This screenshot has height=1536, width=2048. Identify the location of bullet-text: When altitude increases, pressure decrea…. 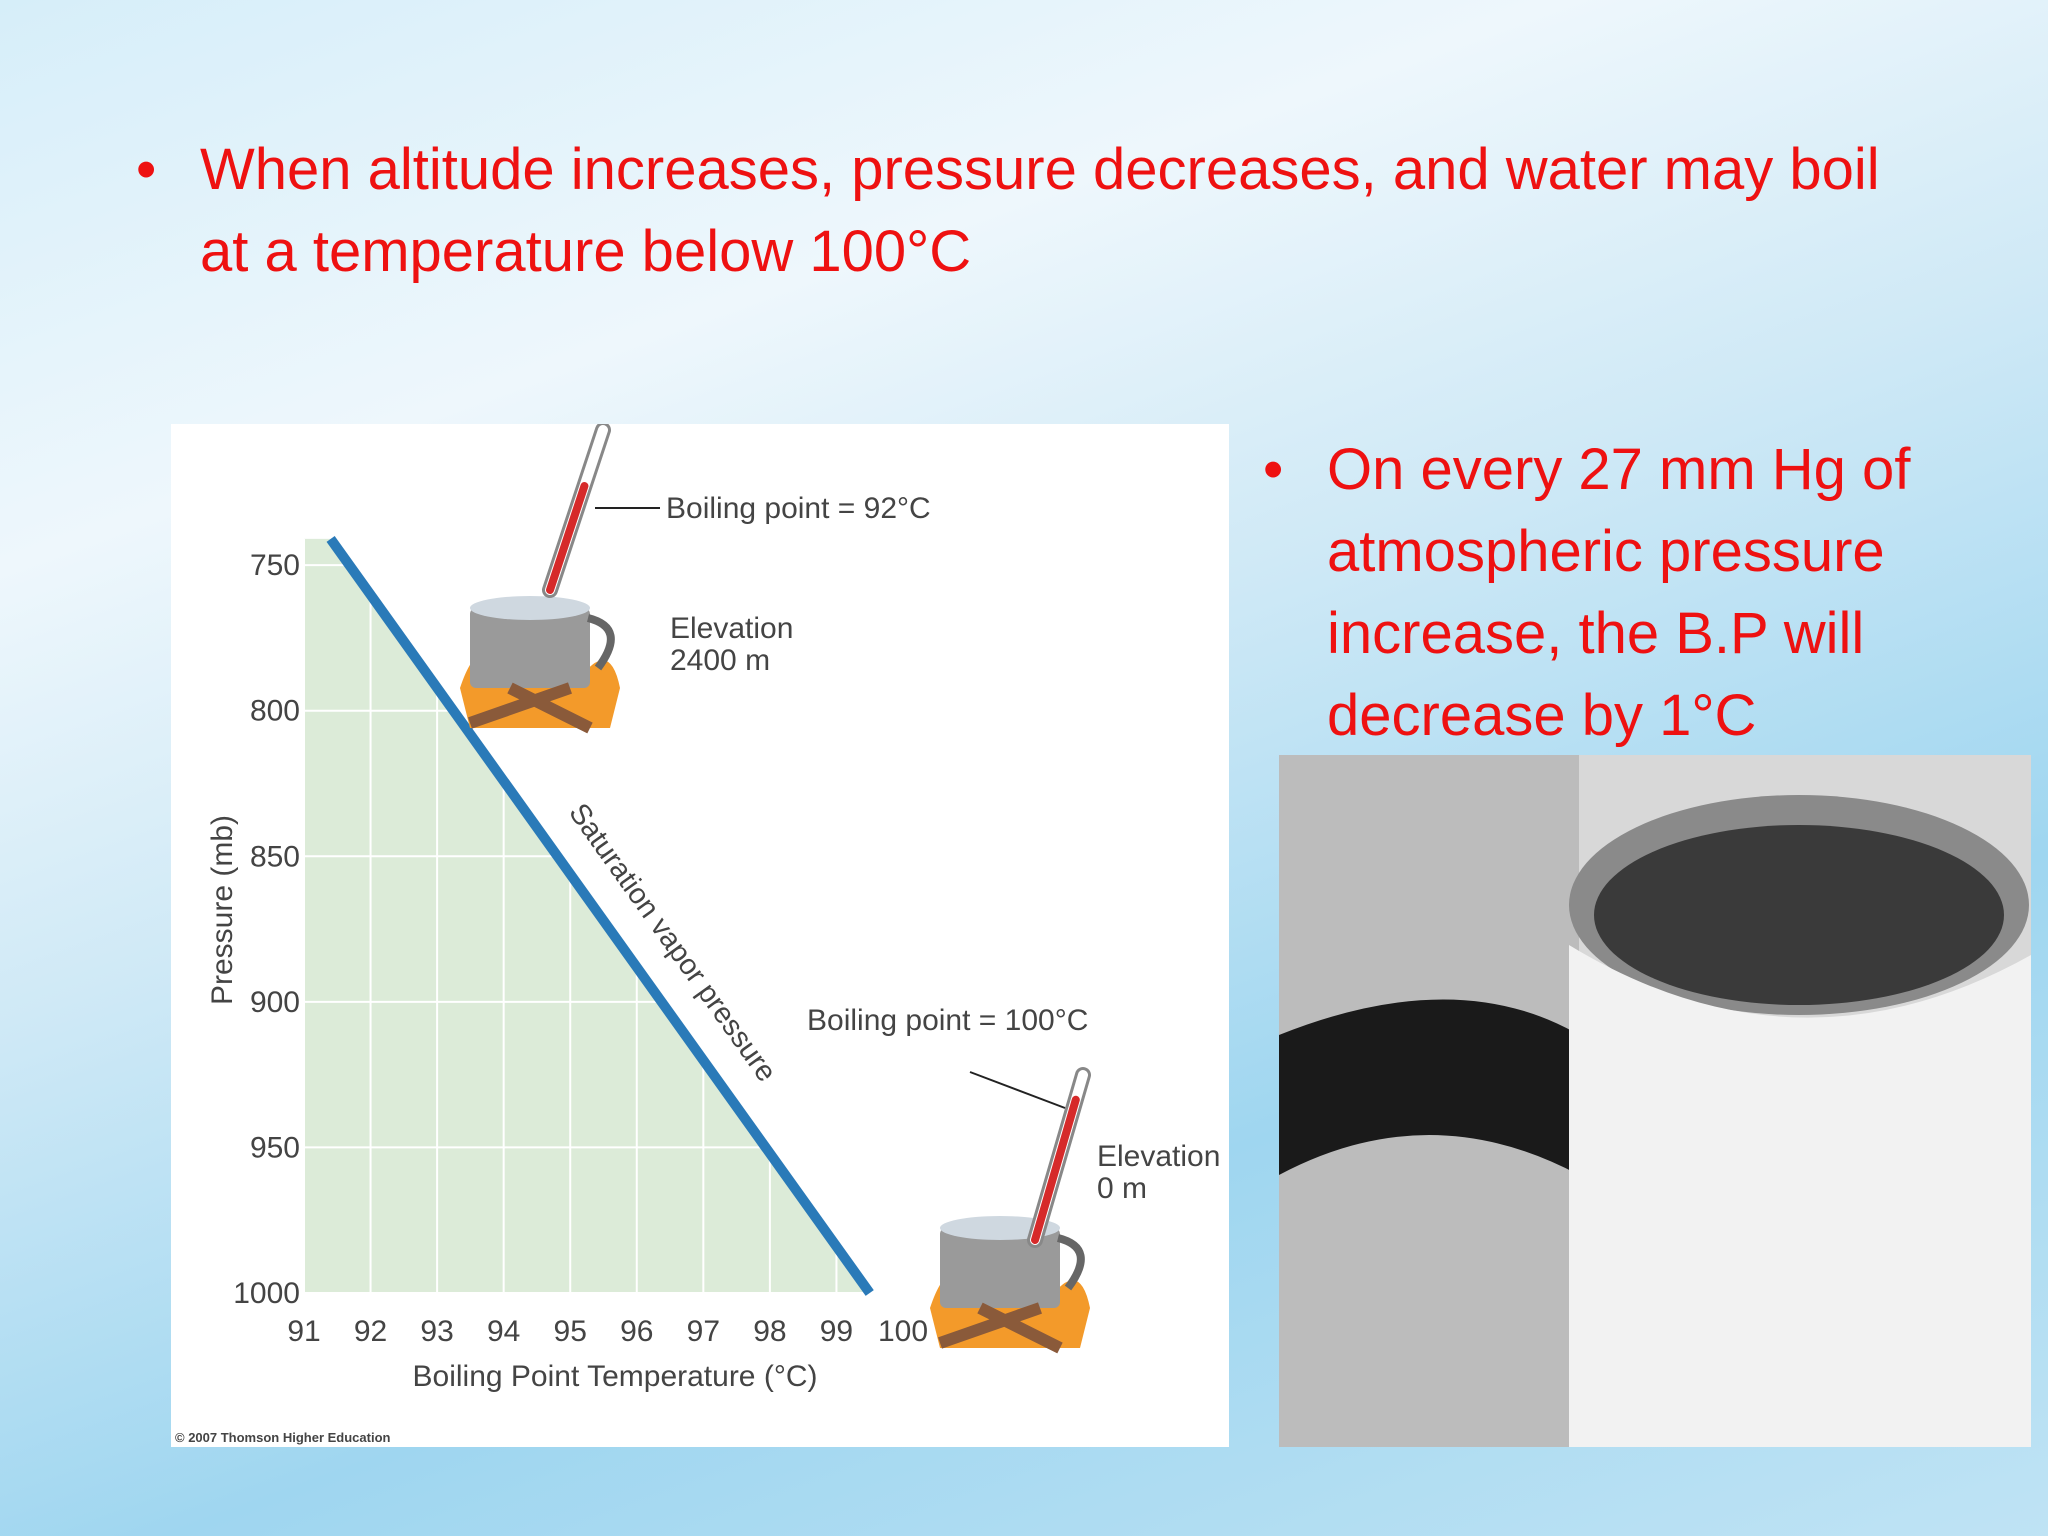
(1040, 210).